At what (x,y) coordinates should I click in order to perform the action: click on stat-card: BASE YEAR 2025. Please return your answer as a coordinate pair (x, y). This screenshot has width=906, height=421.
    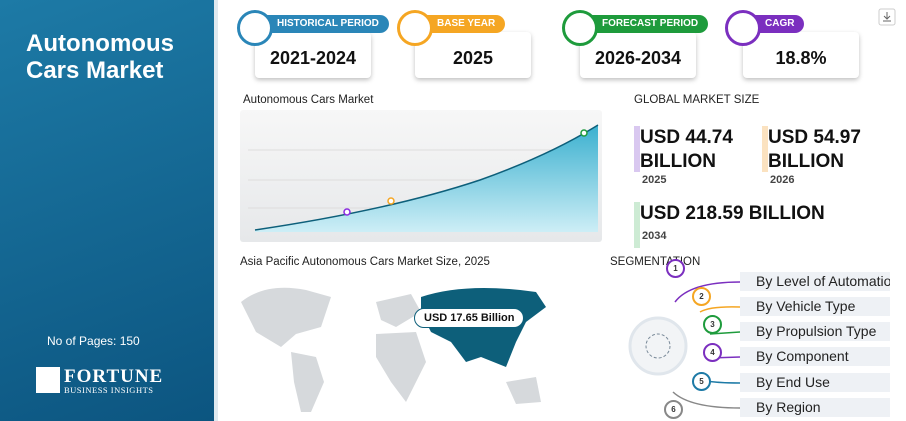
    Looking at the image, I should click on (467, 46).